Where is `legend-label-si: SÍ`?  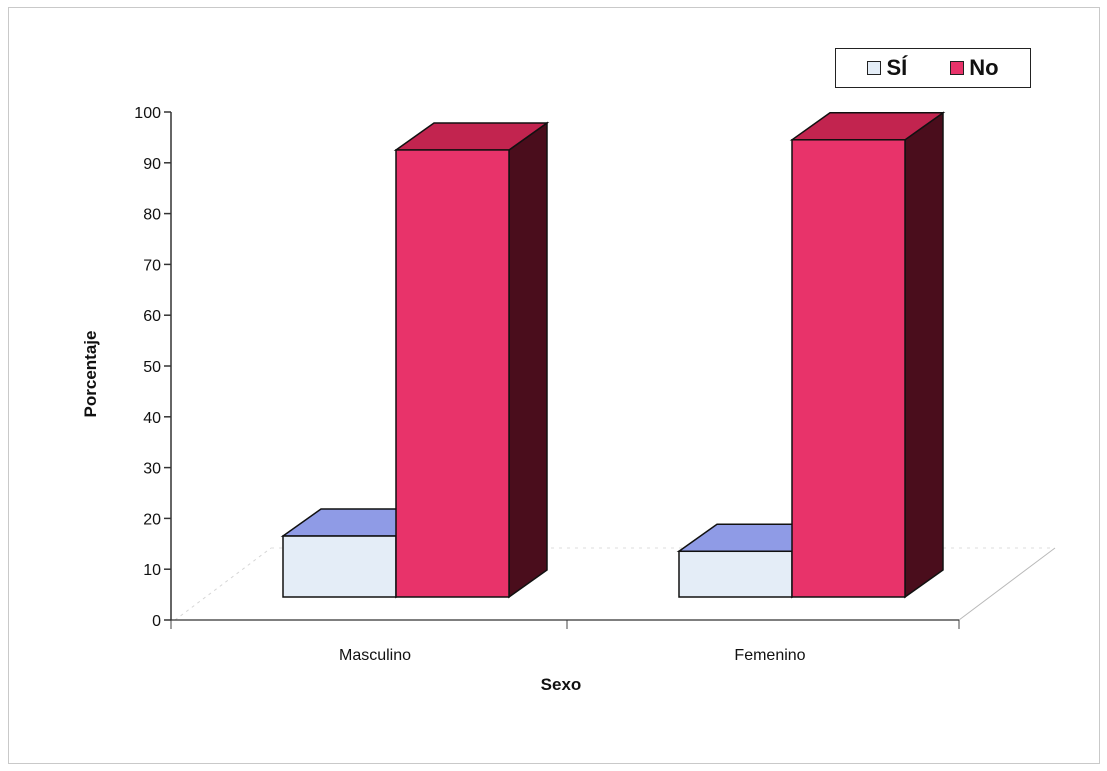
legend-label-si: SÍ is located at coordinates (897, 67).